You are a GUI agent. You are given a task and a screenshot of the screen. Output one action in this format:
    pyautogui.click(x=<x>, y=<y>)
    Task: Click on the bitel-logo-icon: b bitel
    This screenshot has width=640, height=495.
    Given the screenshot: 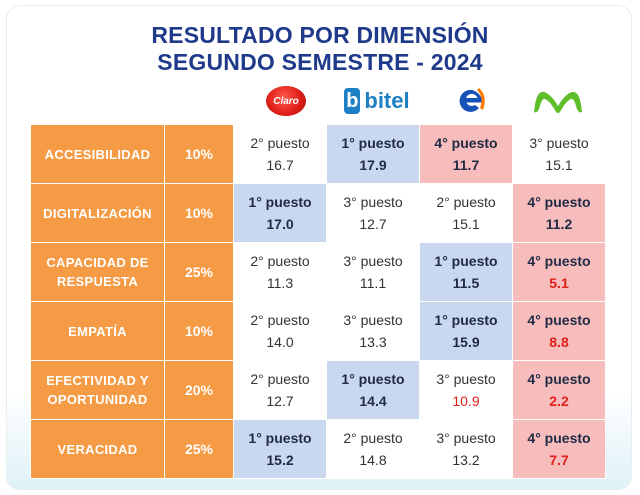 What is the action you would take?
    pyautogui.click(x=377, y=101)
    